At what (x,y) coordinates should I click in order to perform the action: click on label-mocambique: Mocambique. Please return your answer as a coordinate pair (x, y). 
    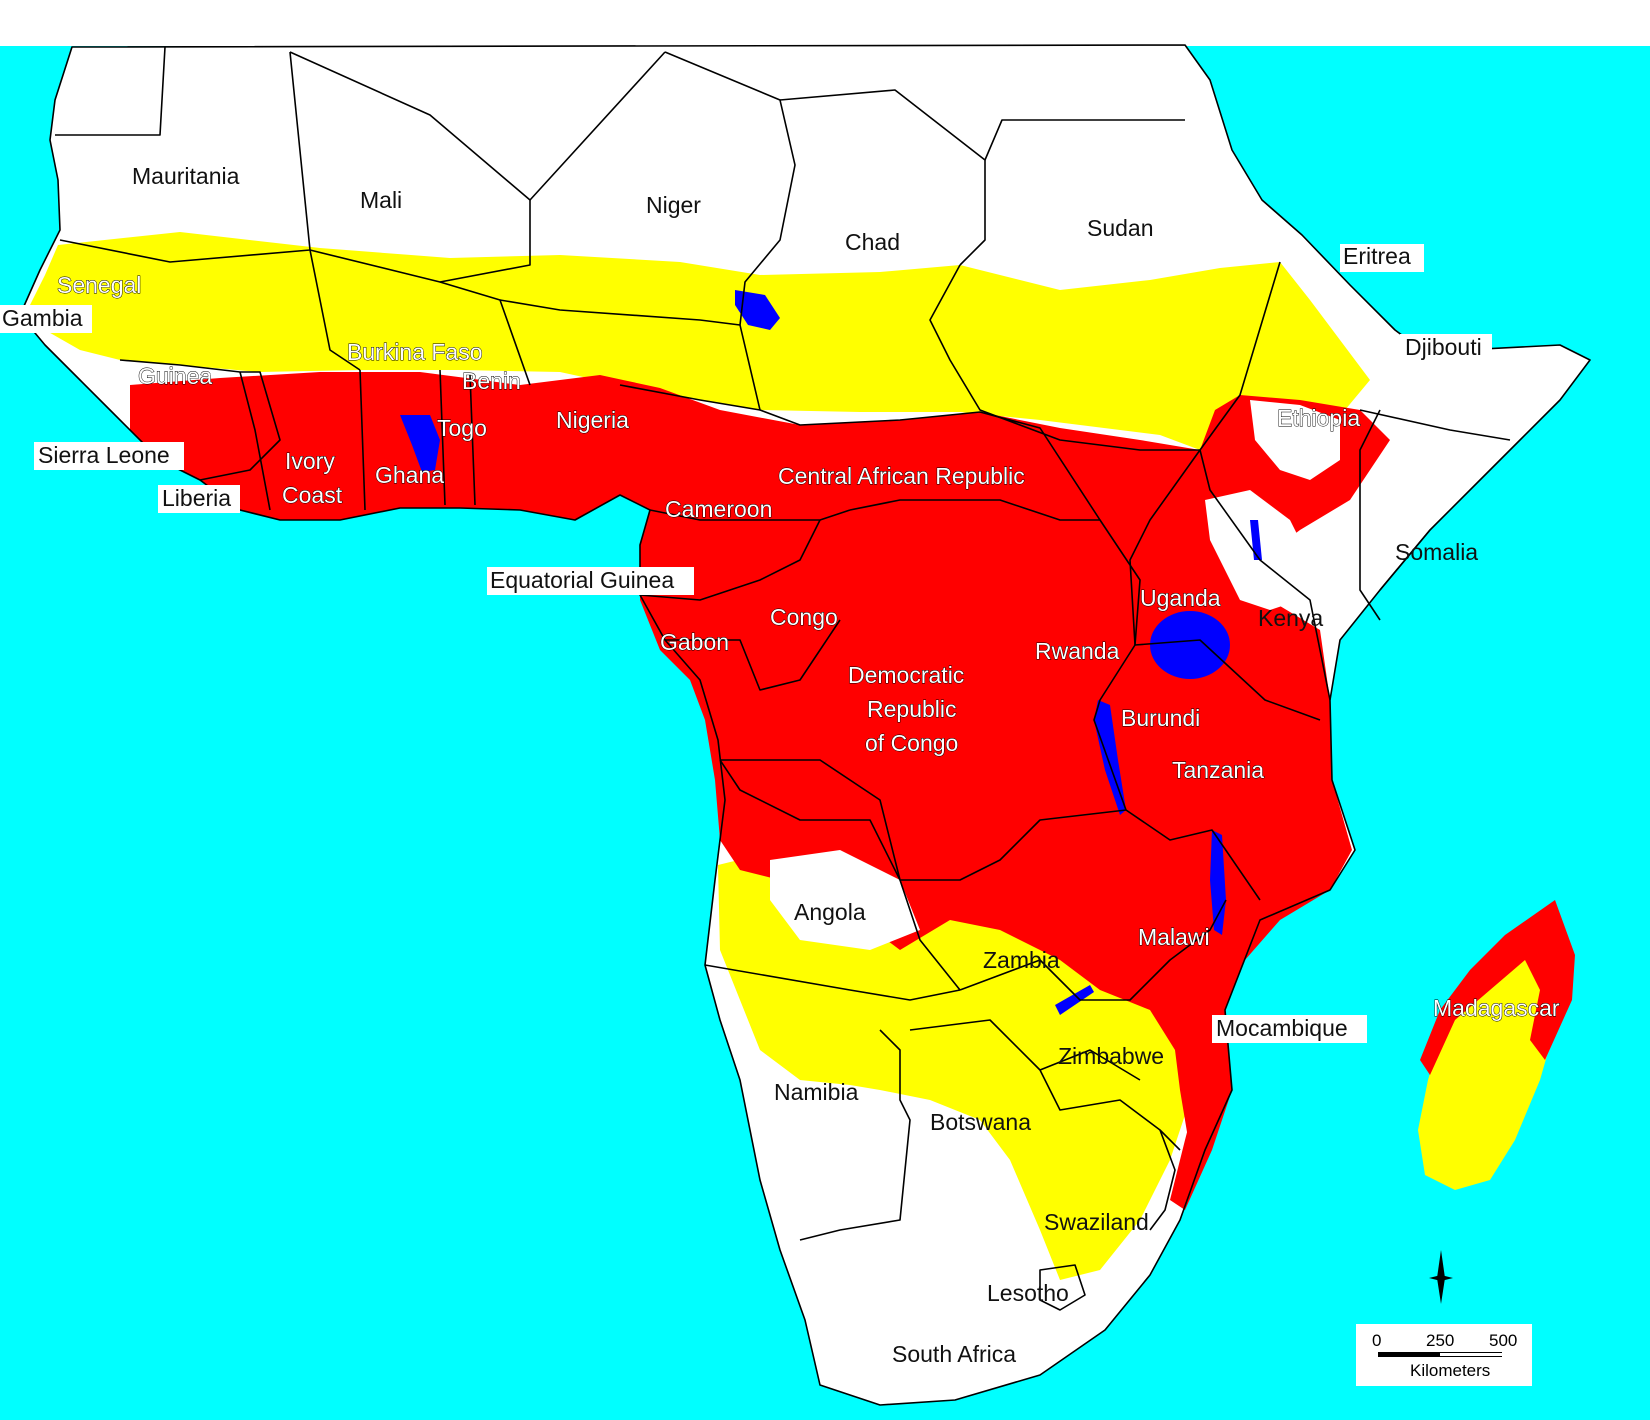
    Looking at the image, I should click on (1282, 1028).